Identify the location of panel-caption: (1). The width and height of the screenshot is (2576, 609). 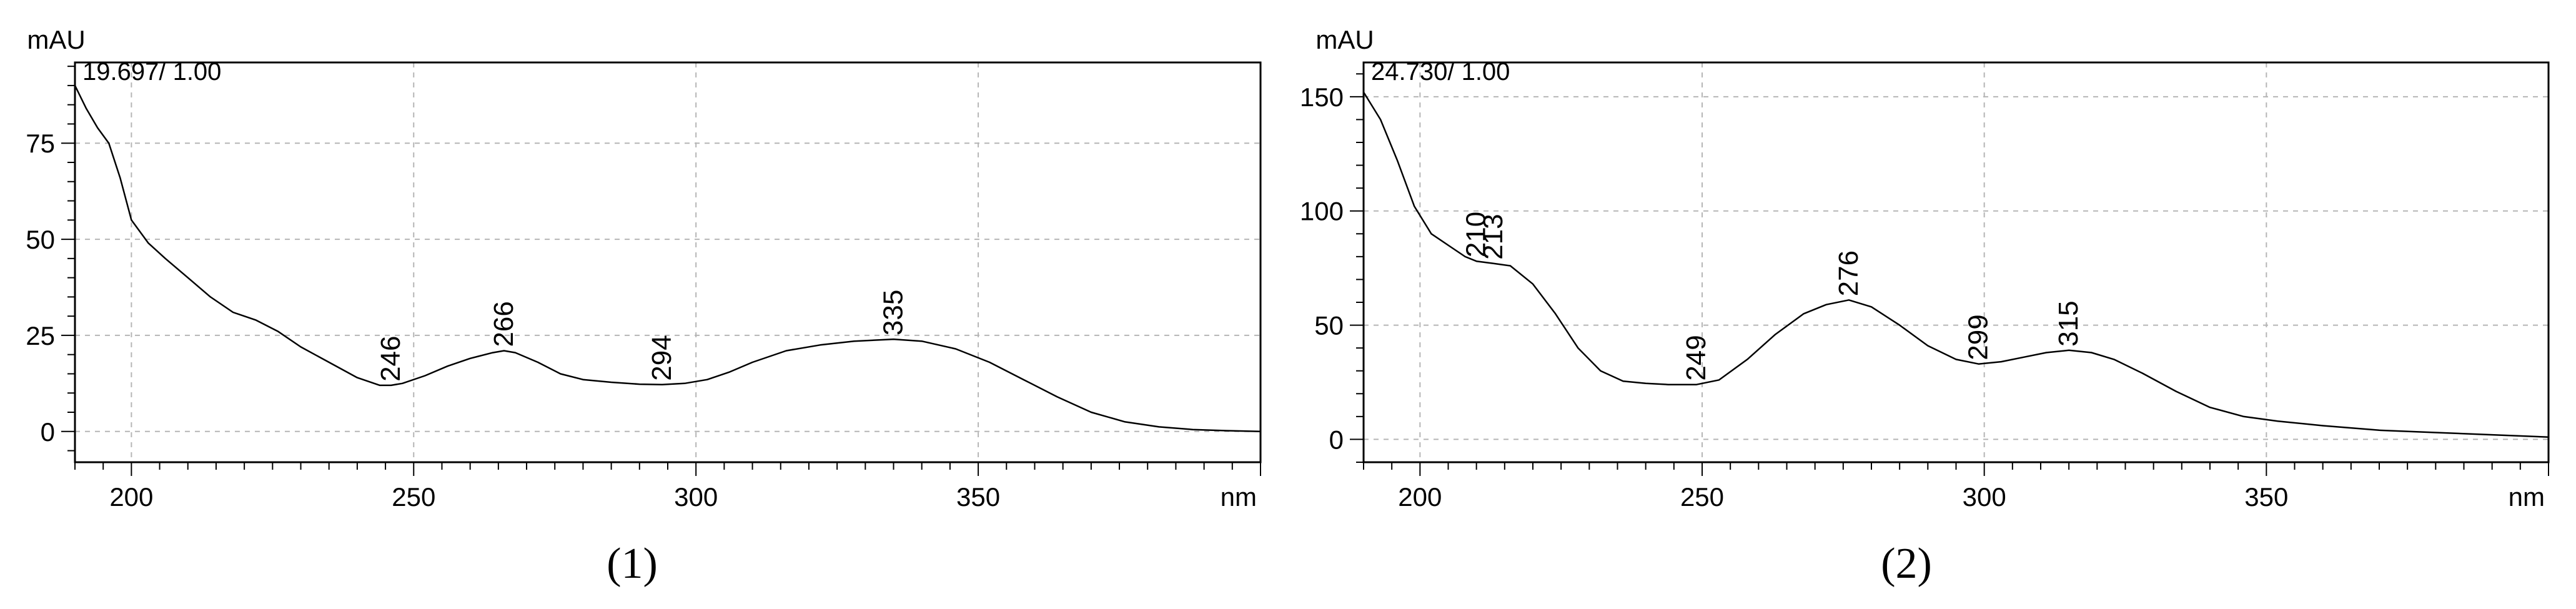
(632, 564).